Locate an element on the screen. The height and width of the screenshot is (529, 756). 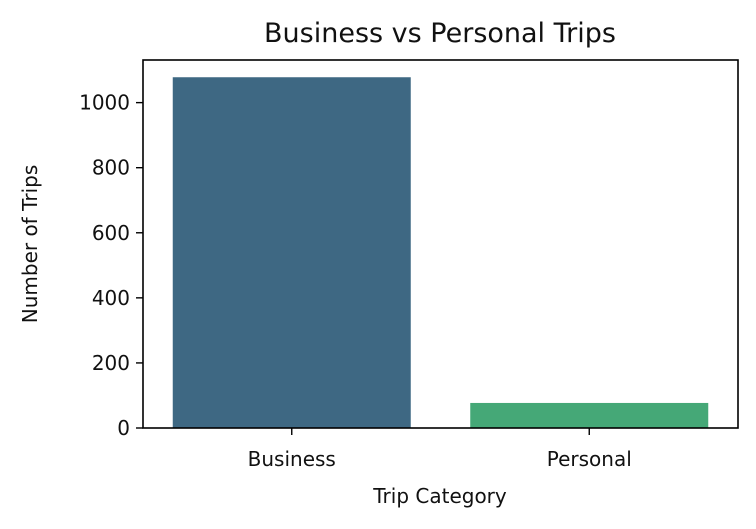
x-tick-label: Personal is located at coordinates (589, 459).